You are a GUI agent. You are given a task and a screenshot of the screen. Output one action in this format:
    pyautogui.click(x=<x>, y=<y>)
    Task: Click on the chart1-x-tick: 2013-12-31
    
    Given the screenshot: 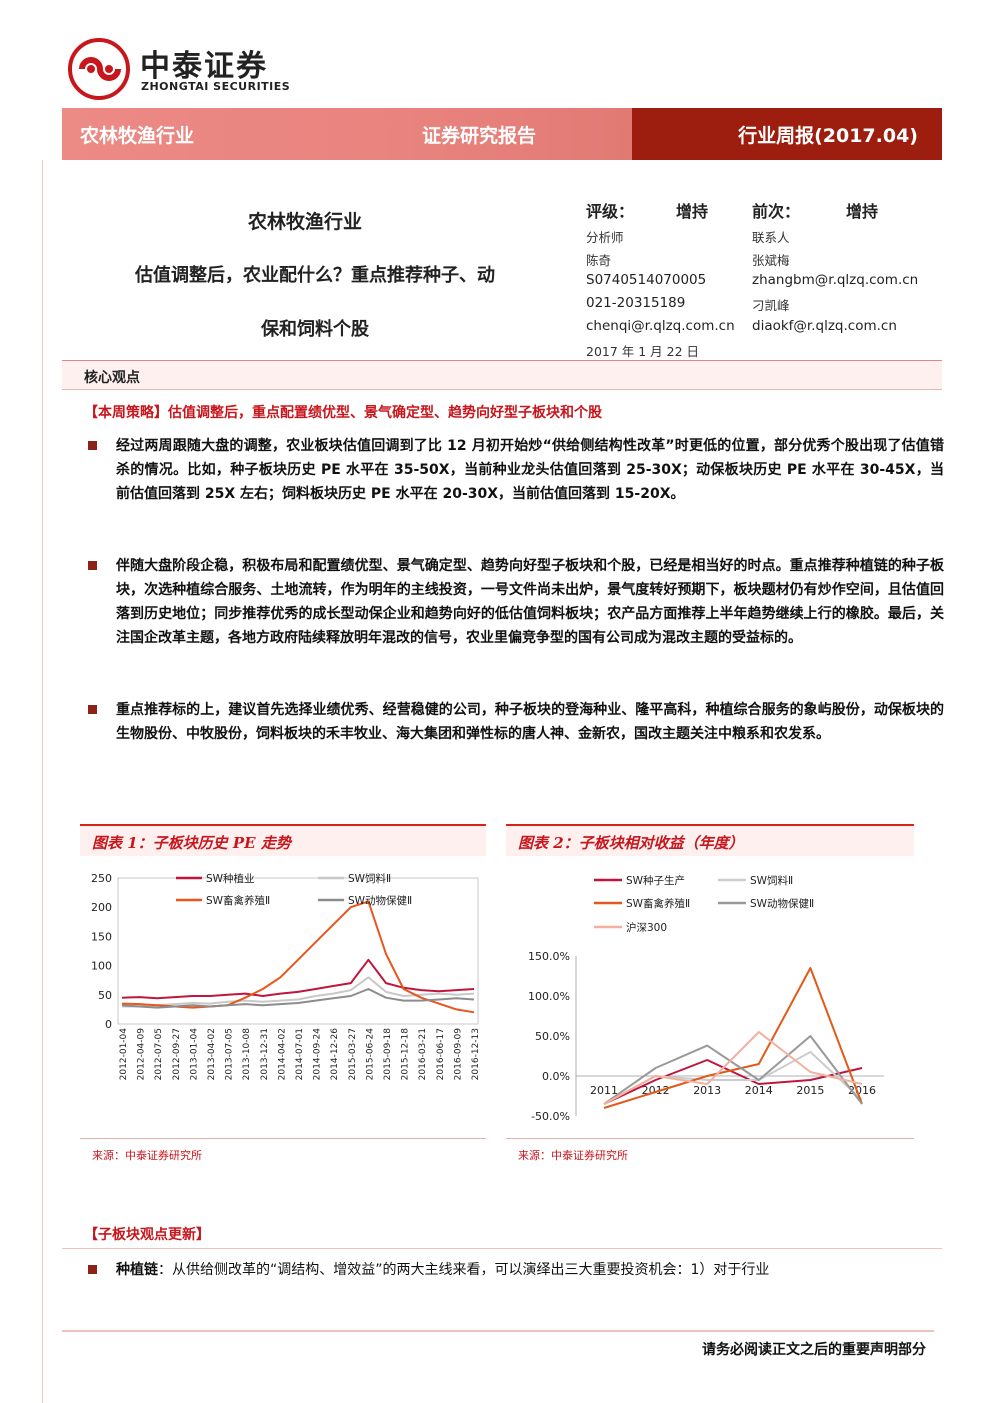 What is the action you would take?
    pyautogui.click(x=265, y=1054)
    